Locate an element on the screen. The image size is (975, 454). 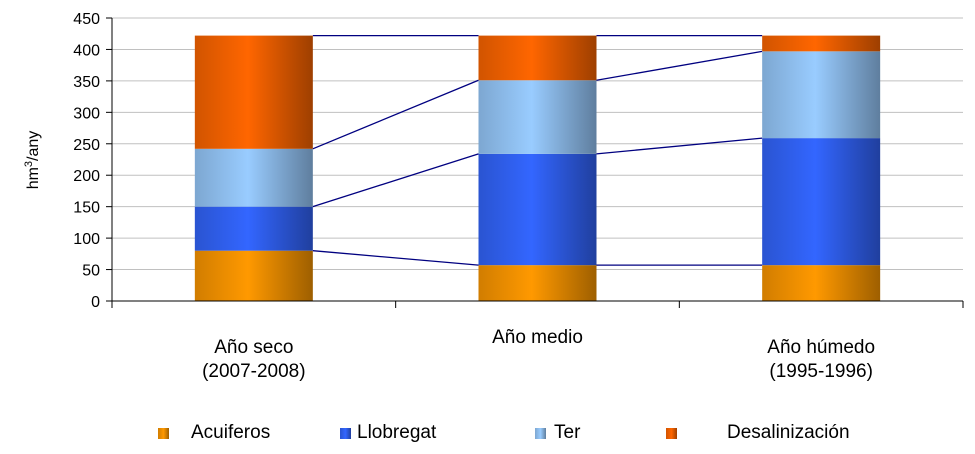
y-tick-label: 100 is located at coordinates (86, 239).